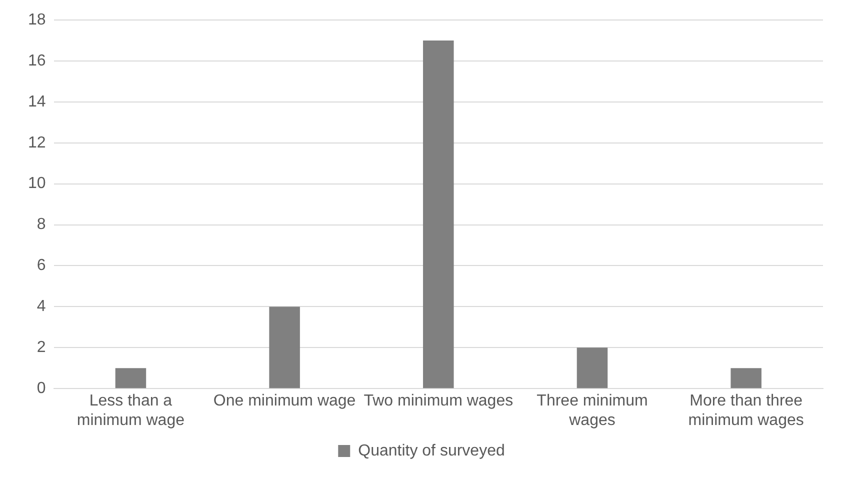 This screenshot has height=479, width=853. What do you see at coordinates (41, 307) in the screenshot?
I see `y-tick-label: 4` at bounding box center [41, 307].